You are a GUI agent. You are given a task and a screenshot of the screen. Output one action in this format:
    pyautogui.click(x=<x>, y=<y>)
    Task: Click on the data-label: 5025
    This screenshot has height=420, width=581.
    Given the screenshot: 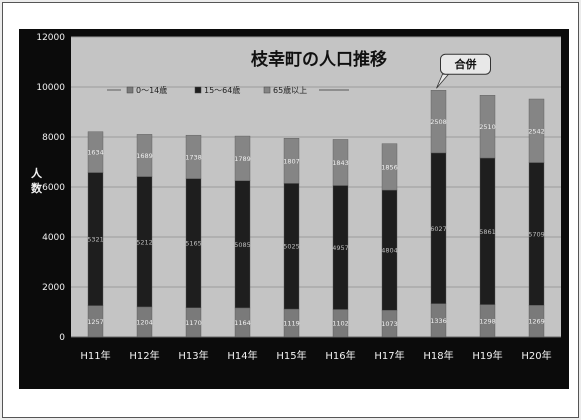 What is the action you would take?
    pyautogui.click(x=291, y=247)
    